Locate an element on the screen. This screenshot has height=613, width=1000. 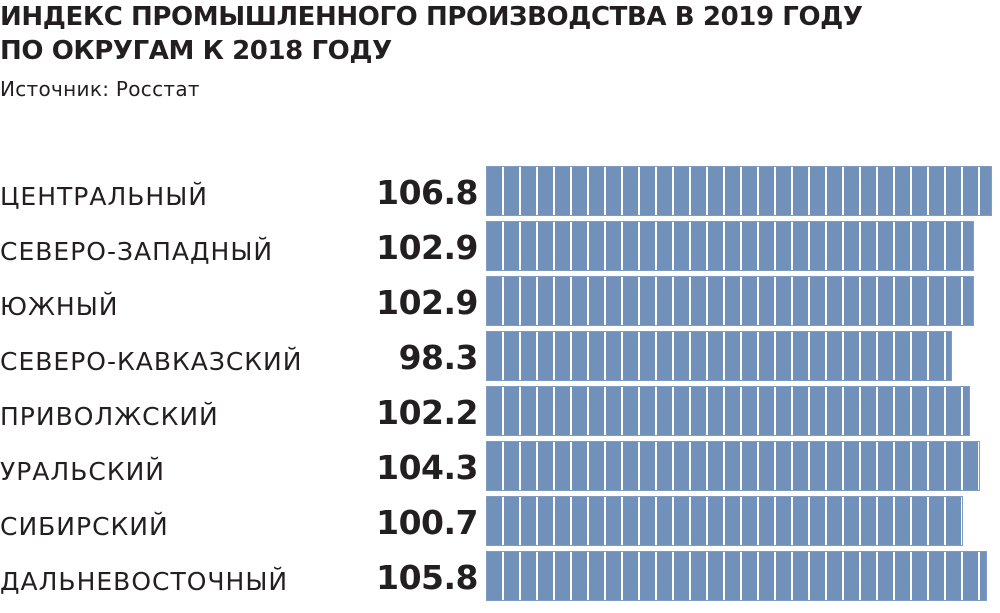
category-label: СЕВЕРО-КАВКАЗСКИЙ is located at coordinates (151, 361).